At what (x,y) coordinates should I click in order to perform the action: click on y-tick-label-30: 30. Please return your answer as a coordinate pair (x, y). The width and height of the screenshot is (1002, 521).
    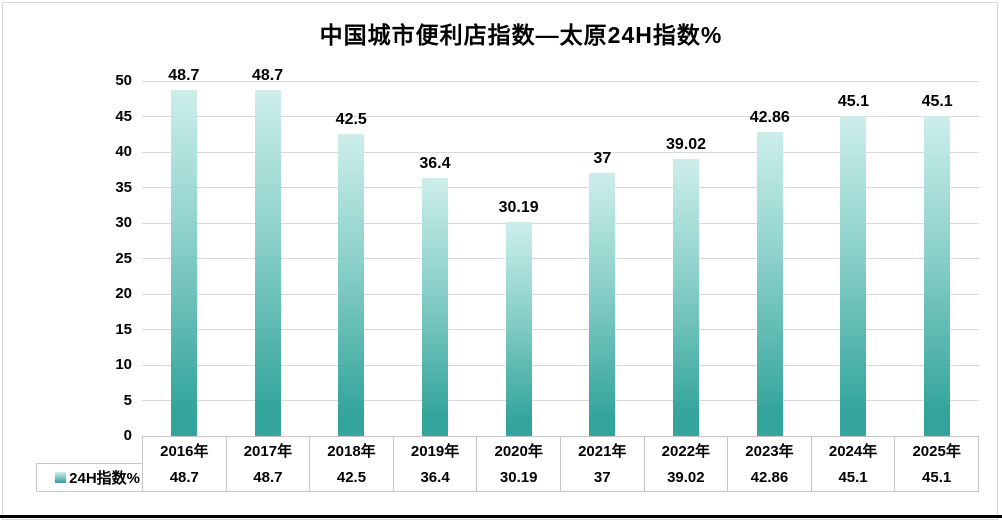
    Looking at the image, I should click on (123, 222).